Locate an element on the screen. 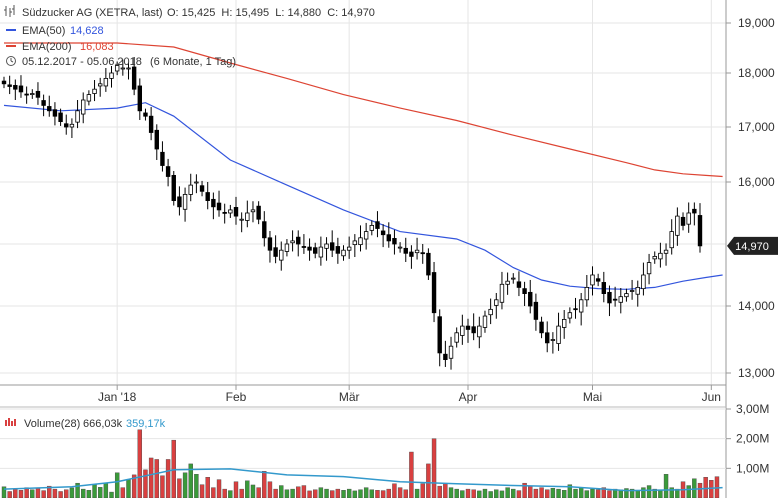 This screenshot has height=498, width=780. x-tick-label: Mär is located at coordinates (349, 397).